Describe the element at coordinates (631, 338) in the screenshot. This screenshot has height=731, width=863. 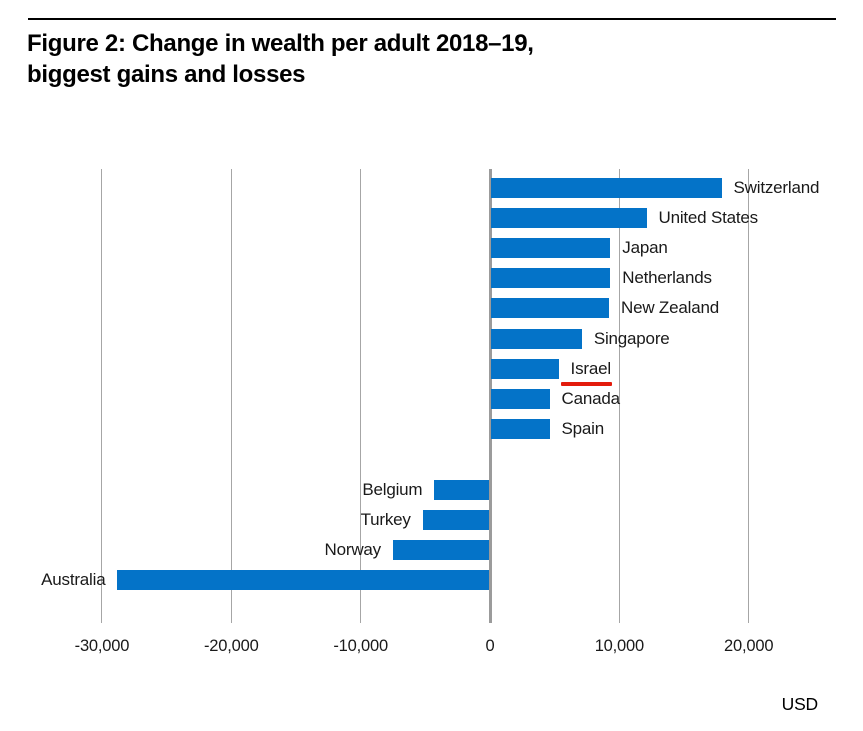
I see `bar-label-singapore: Singapore` at that location.